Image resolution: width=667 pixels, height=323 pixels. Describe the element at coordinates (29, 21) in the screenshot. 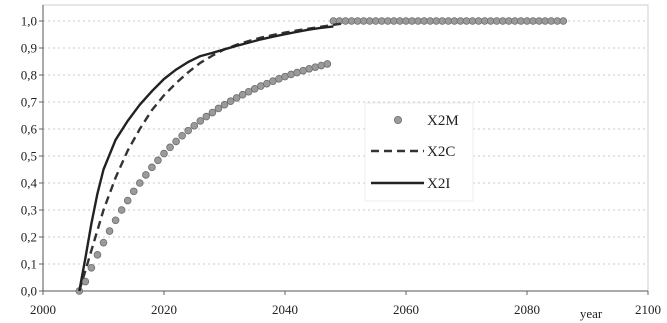

I see `y-tick-label: 1,0` at that location.